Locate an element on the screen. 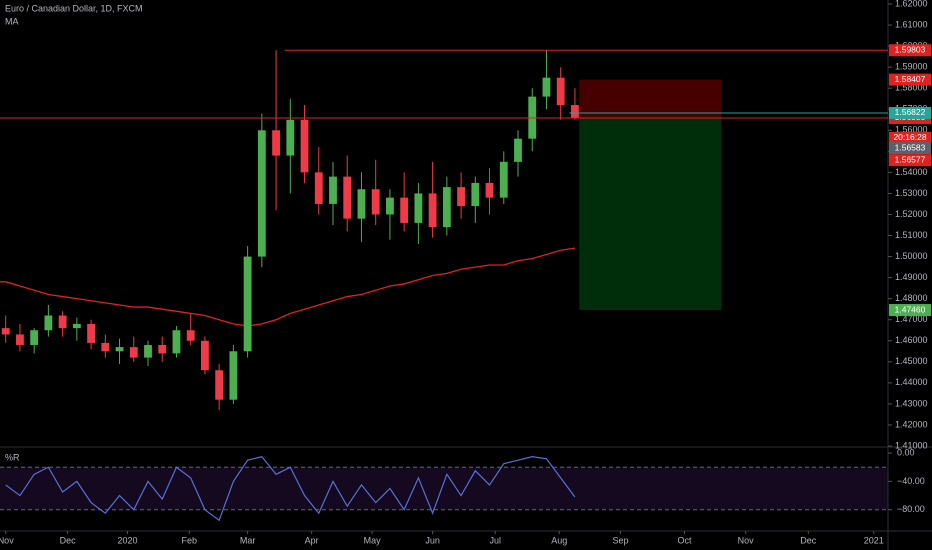 The height and width of the screenshot is (550, 932). x-tick-label: Mar is located at coordinates (248, 540).